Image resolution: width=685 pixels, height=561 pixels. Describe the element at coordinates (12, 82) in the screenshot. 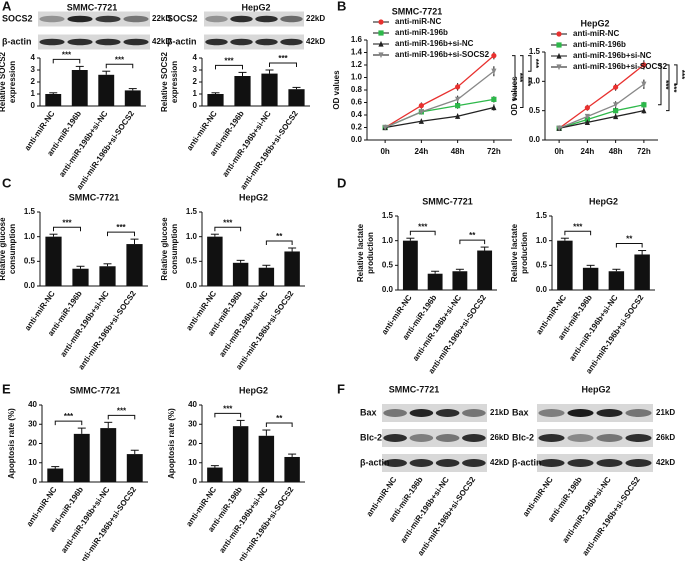

I see `y-axis-label: expression` at that location.